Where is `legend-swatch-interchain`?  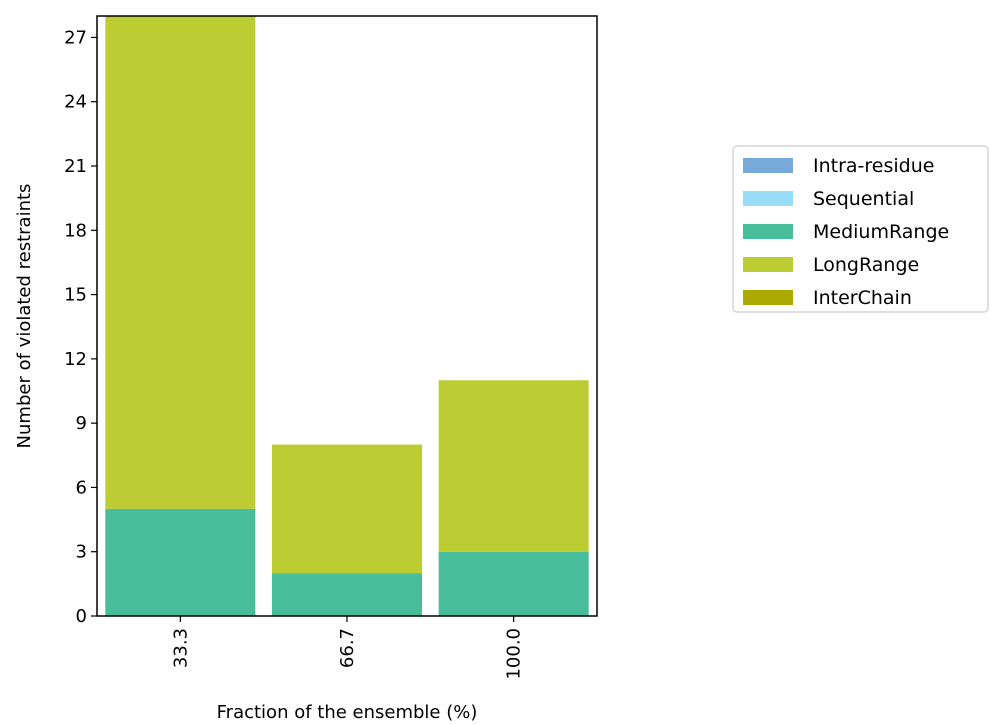
legend-swatch-interchain is located at coordinates (768, 297).